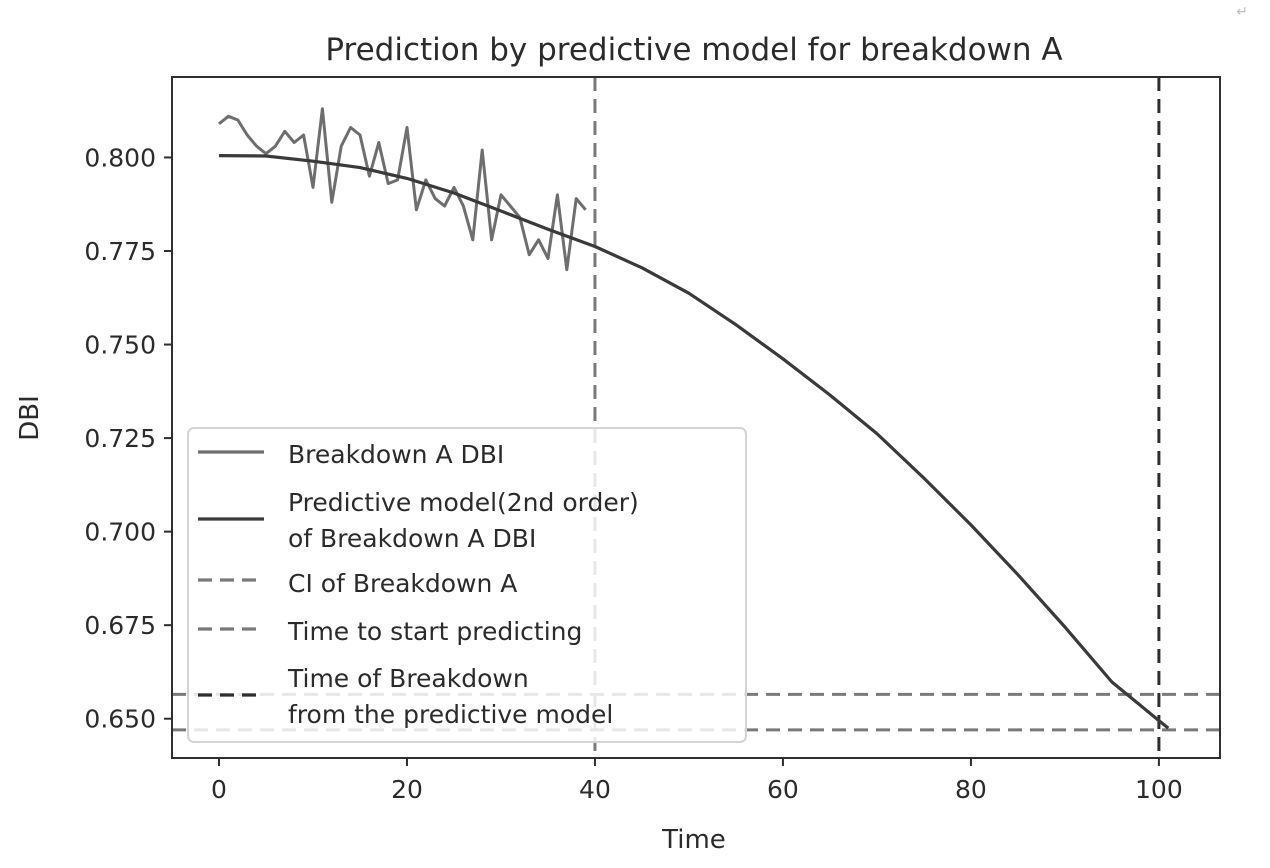  I want to click on legend-label-4: Time of Breakdown, so click(408, 678).